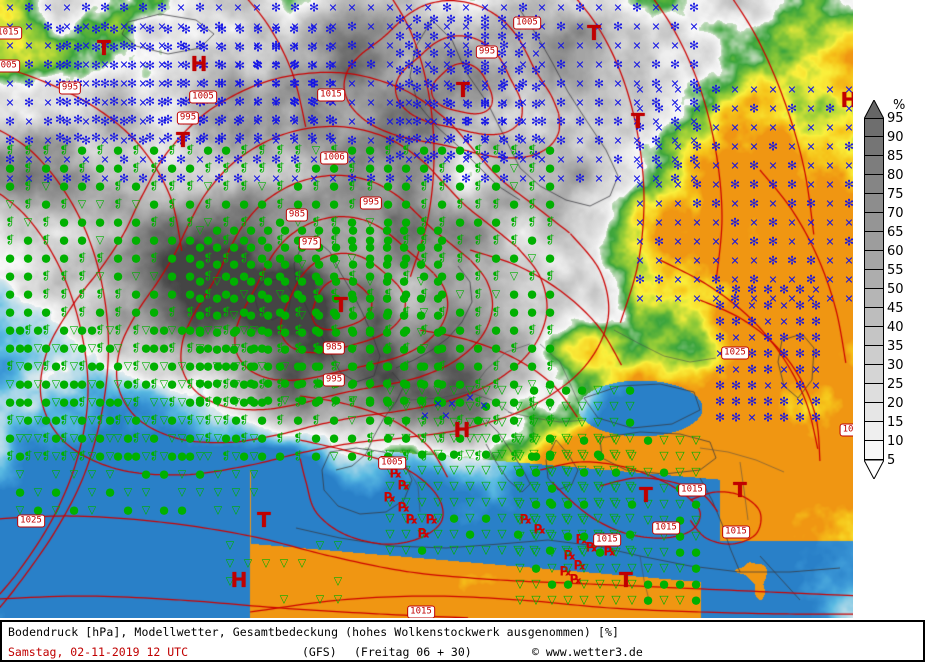 The image size is (925, 662). Describe the element at coordinates (895, 403) in the screenshot. I see `legend-tick-label: 20` at that location.